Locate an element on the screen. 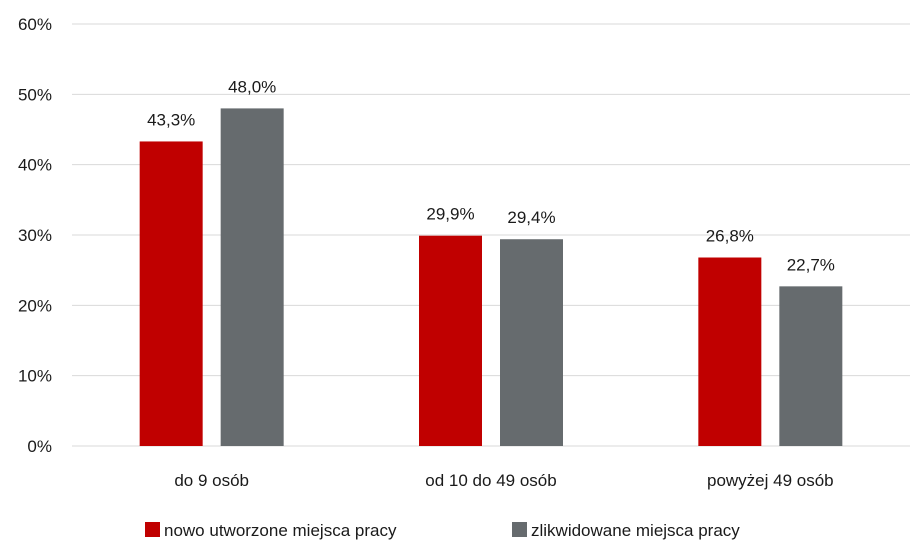 Image resolution: width=910 pixels, height=542 pixels. category-labels: do 9 osób od 10 do 49 osób powyżej 49 osób is located at coordinates (503, 480).